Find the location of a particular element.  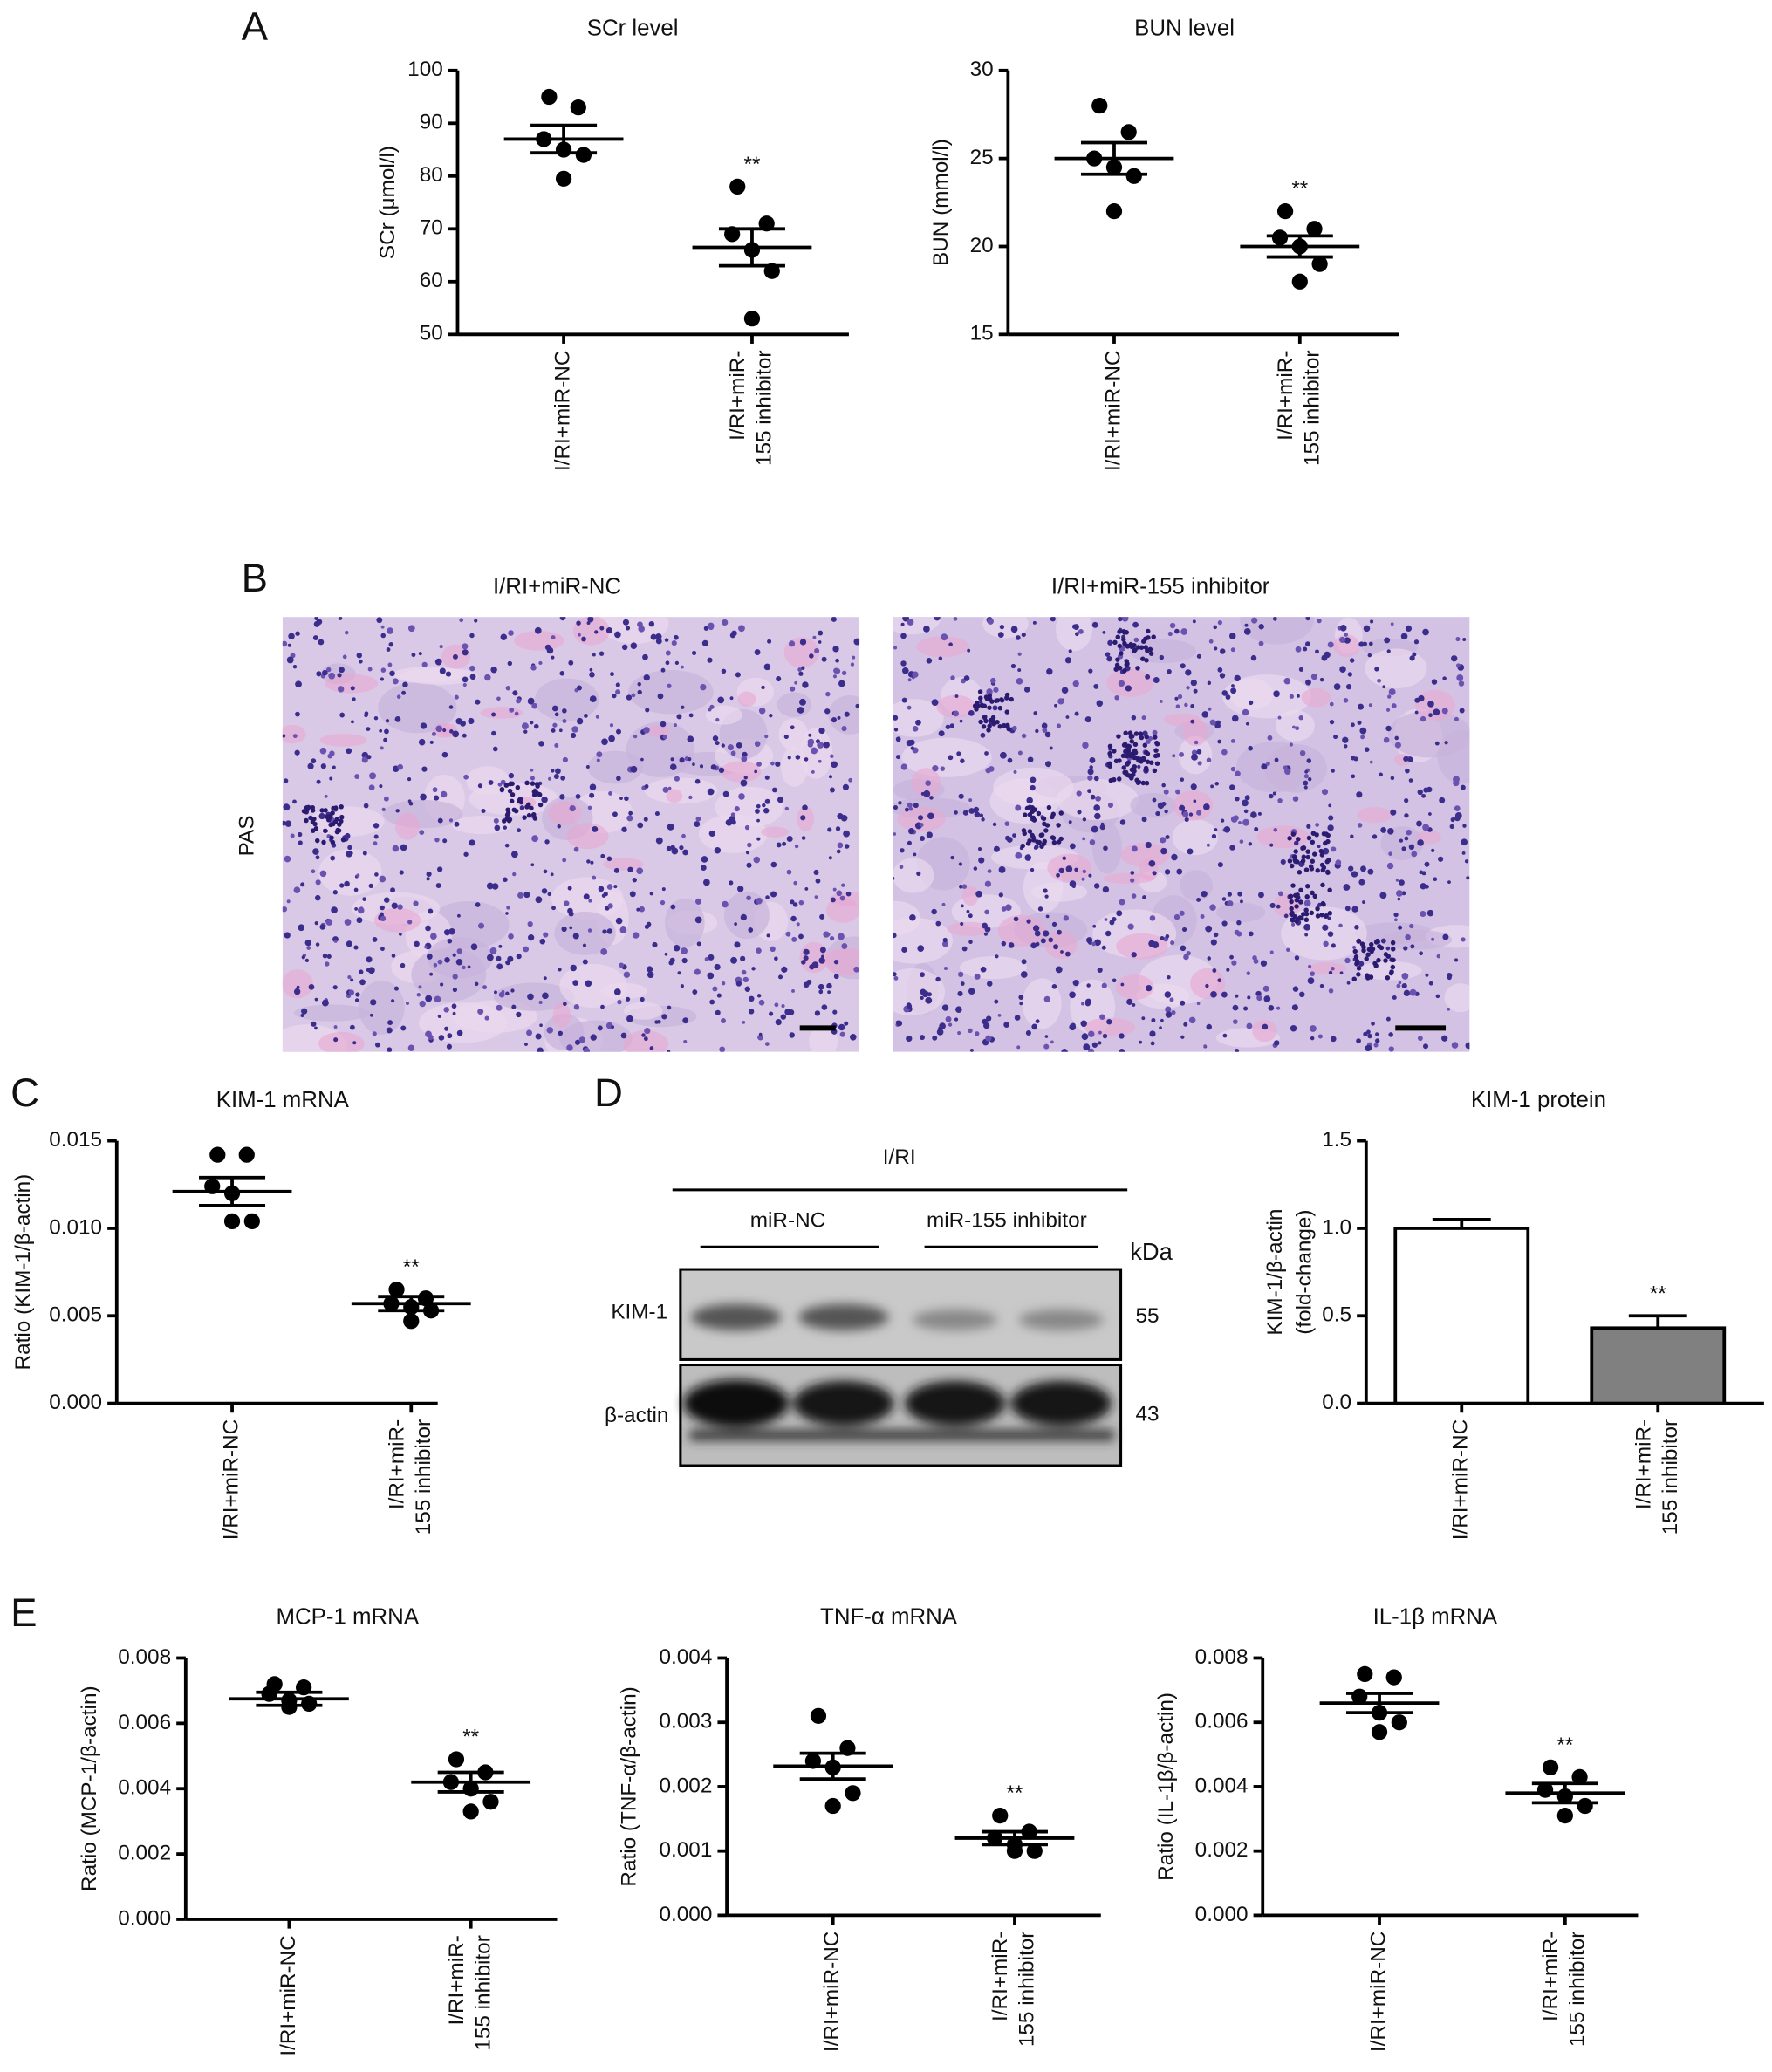

y-axis-label: Ratio (IL-1β/β-actin) is located at coordinates (1166, 1787).